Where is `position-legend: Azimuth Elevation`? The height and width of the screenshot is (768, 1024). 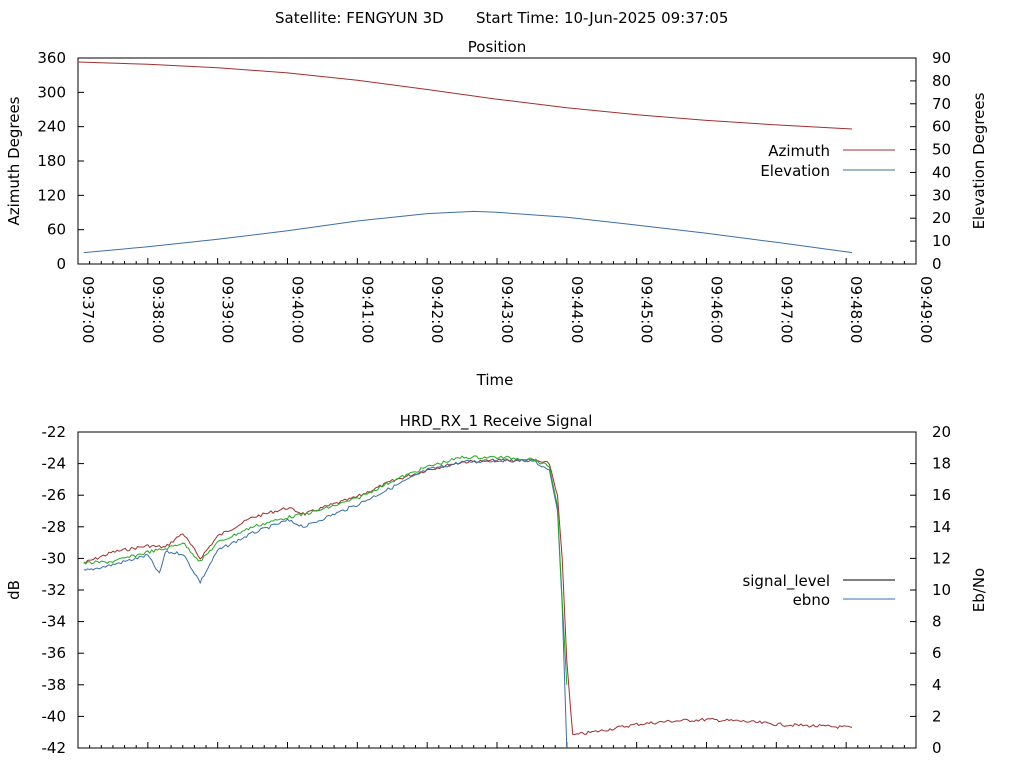 position-legend: Azimuth Elevation is located at coordinates (827, 161).